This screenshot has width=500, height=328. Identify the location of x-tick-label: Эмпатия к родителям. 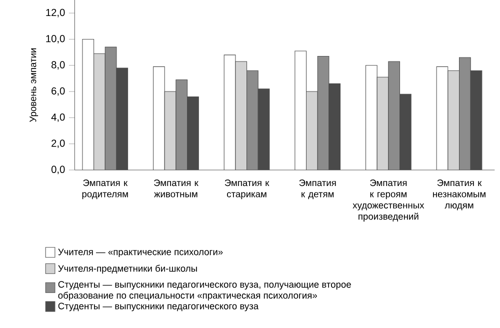
(105, 190).